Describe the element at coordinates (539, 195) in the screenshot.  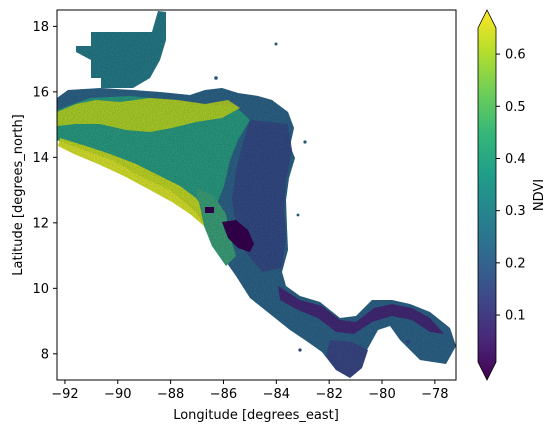
I see `colorbar-label: NDVI` at that location.